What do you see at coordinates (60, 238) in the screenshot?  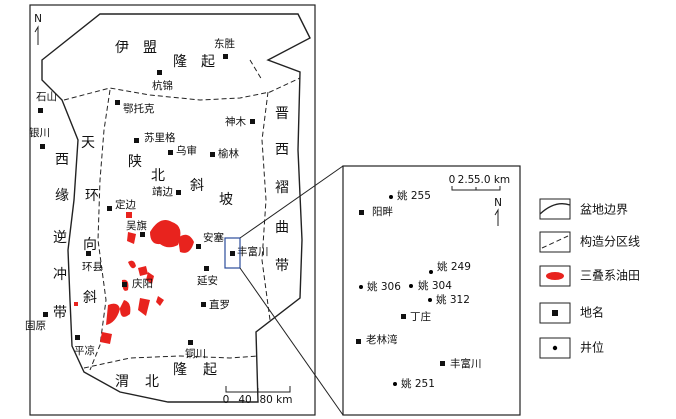 I see `region-label: 逆` at bounding box center [60, 238].